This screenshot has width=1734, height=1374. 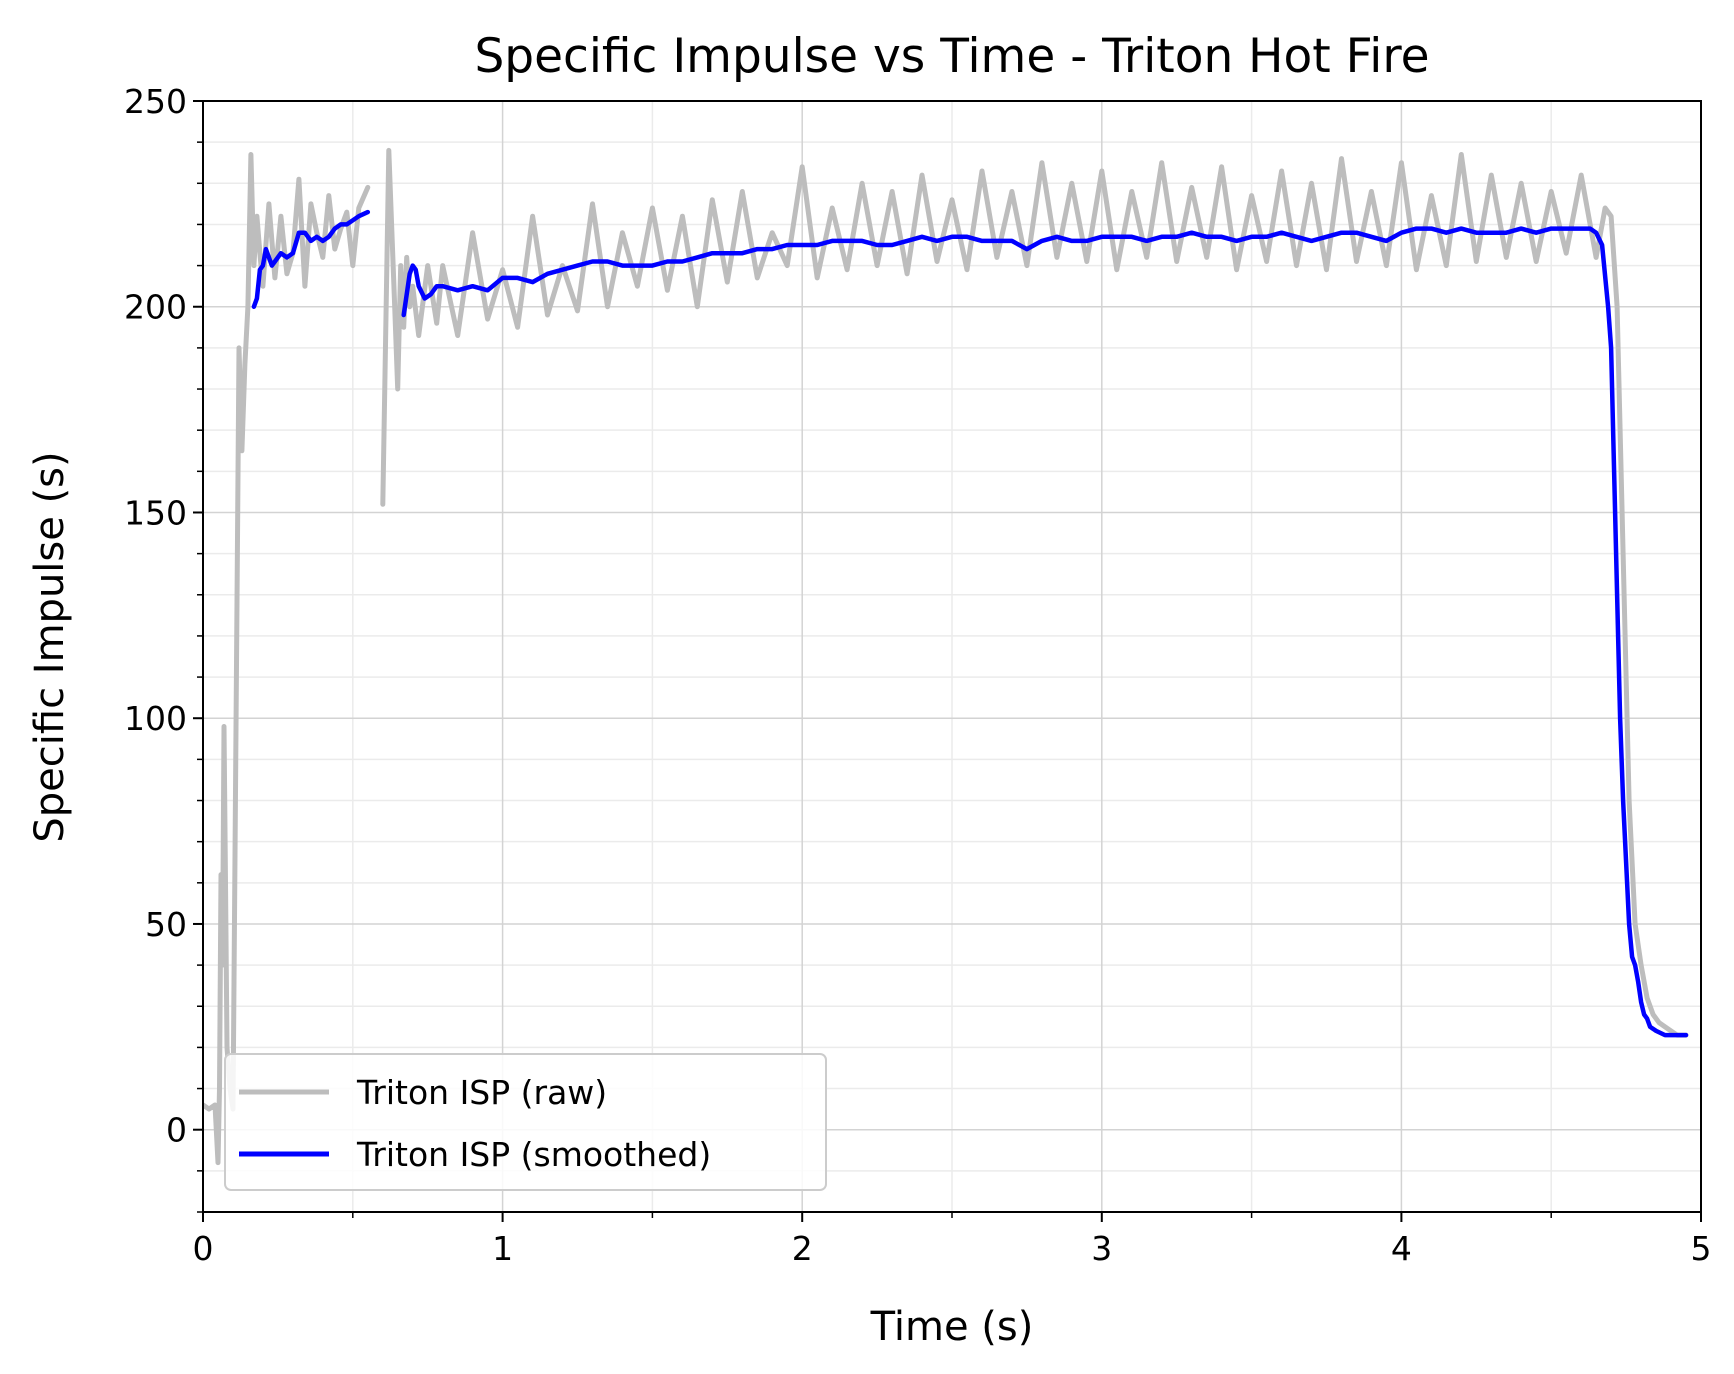 What do you see at coordinates (1701, 1248) in the screenshot?
I see `x-tick-label: 5` at bounding box center [1701, 1248].